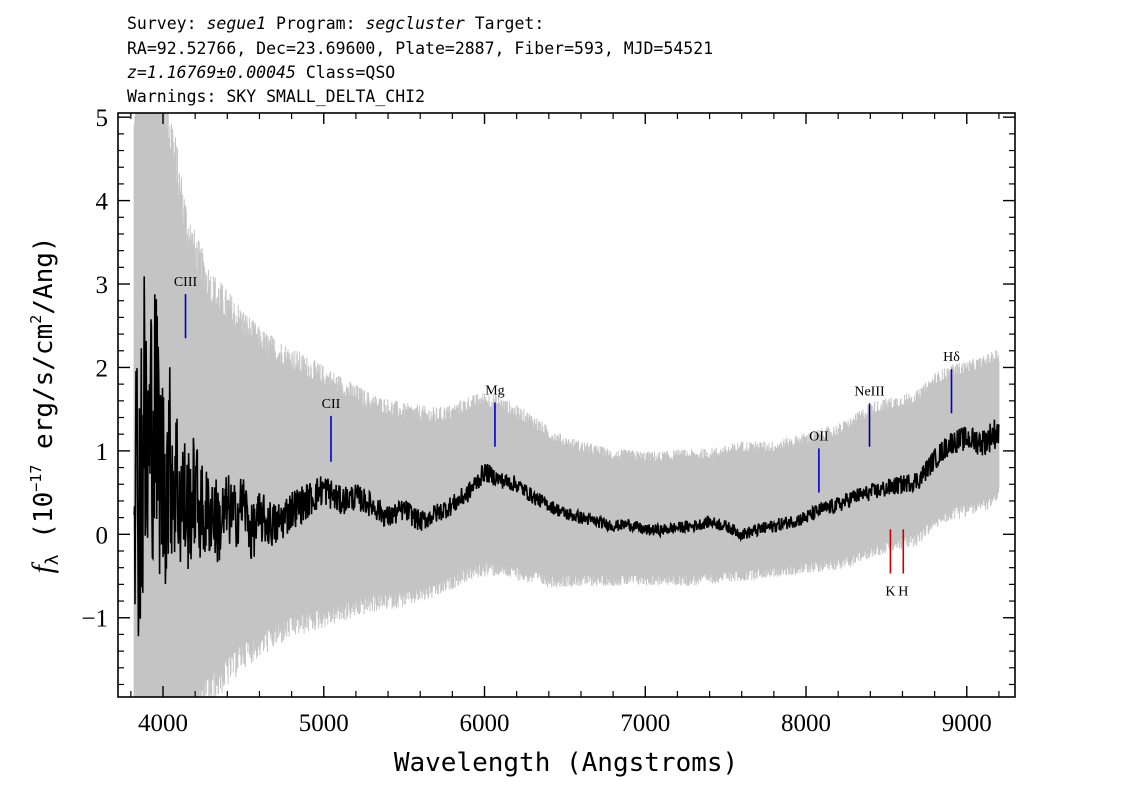 The image size is (1134, 810). What do you see at coordinates (163, 723) in the screenshot?
I see `x-tick-label: 4000` at bounding box center [163, 723].